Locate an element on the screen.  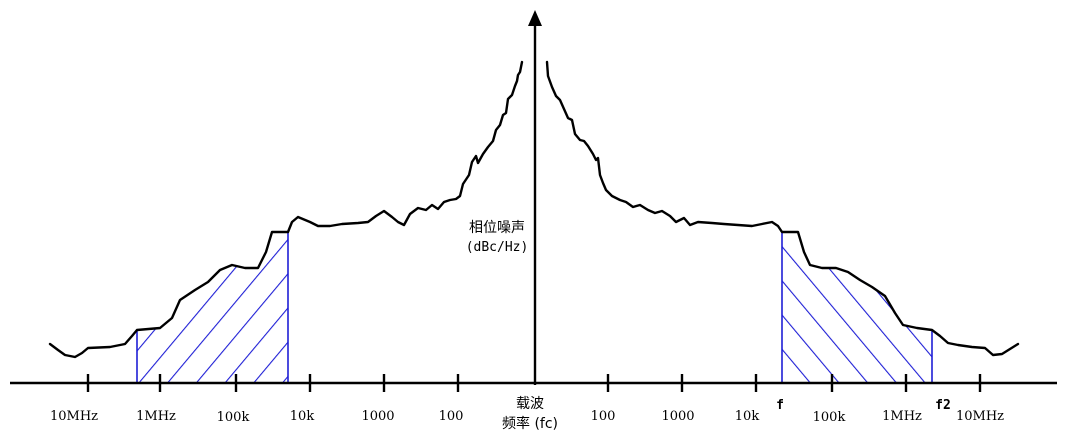
carrier-label-line2: 频率 (fc) is located at coordinates (530, 423).